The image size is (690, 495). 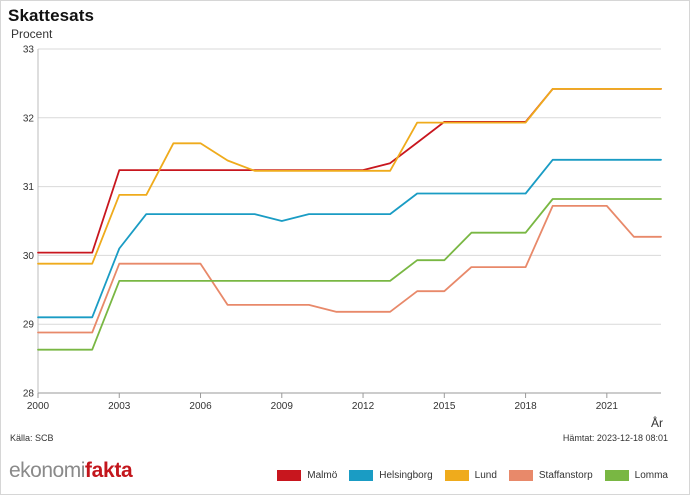 I want to click on x-axis-label: År, so click(x=657, y=423).